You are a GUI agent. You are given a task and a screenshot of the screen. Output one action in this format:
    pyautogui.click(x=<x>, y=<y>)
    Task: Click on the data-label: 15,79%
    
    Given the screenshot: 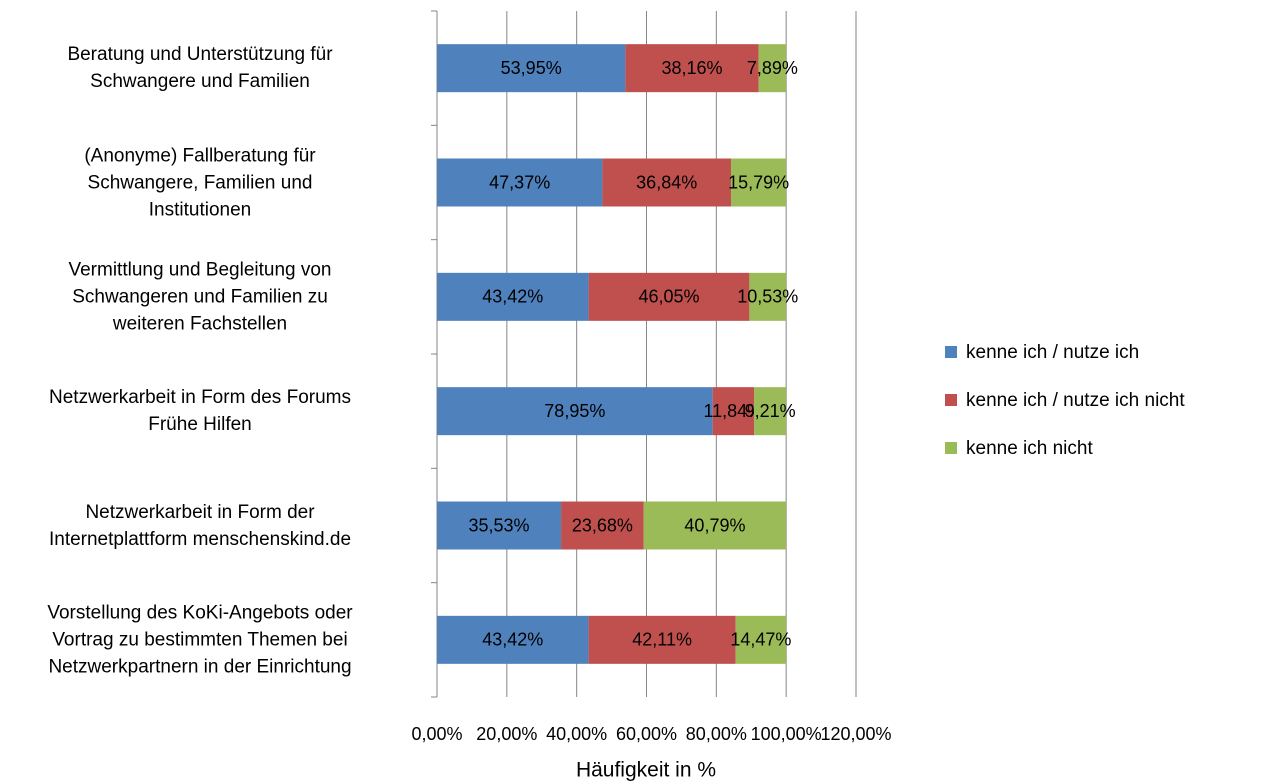 What is the action you would take?
    pyautogui.click(x=758, y=182)
    